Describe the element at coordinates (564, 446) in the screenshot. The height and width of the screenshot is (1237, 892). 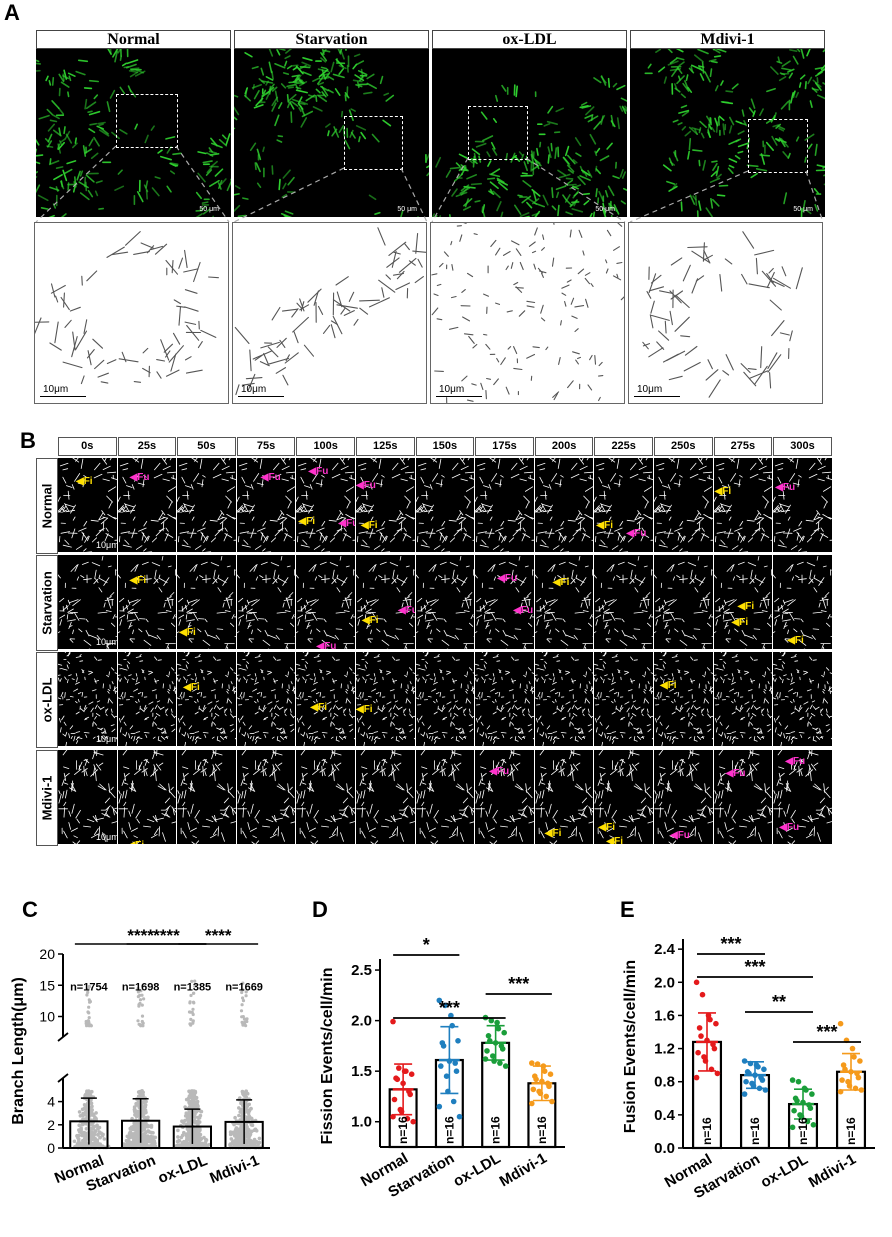
I see `time-label-200s: 200s` at that location.